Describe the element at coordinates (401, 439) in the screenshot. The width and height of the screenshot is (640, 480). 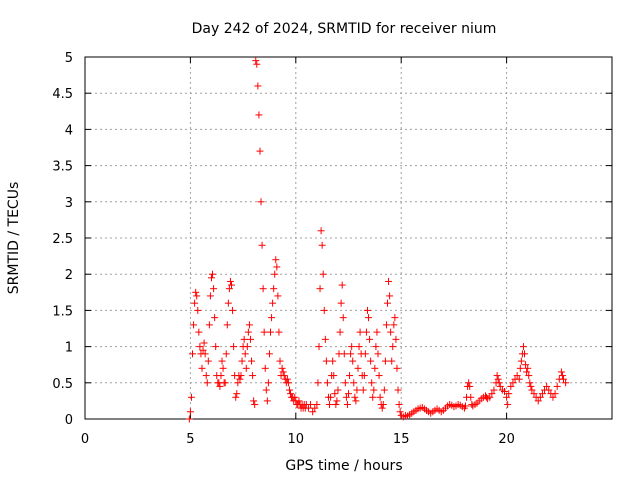
I see `x-tick-label: 15` at that location.